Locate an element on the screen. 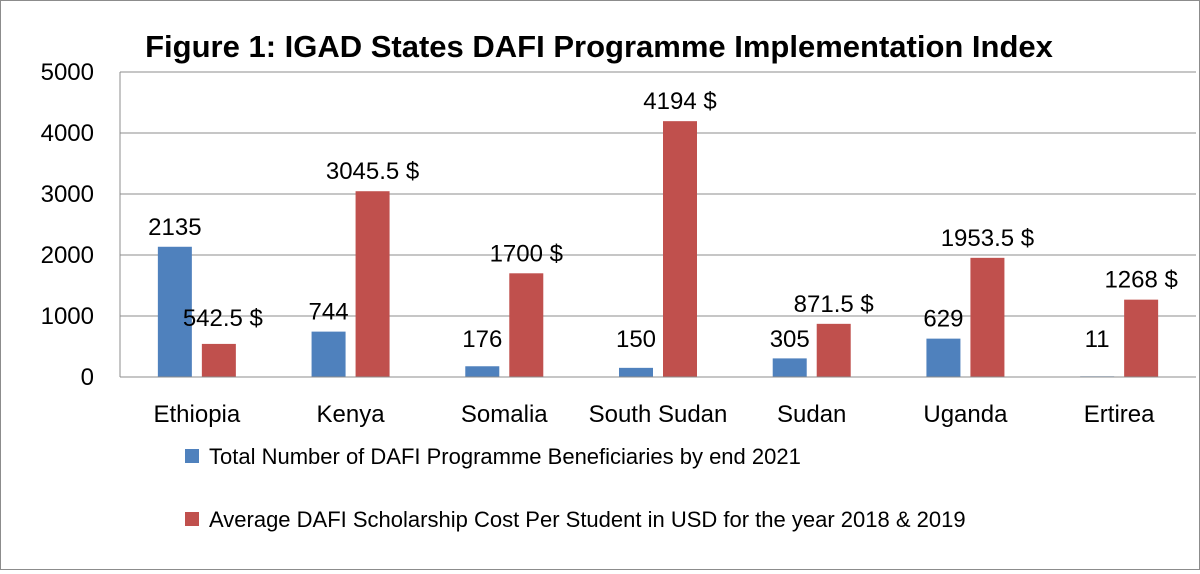 This screenshot has width=1200, height=574. x-tick-label: Ertirea is located at coordinates (1119, 414).